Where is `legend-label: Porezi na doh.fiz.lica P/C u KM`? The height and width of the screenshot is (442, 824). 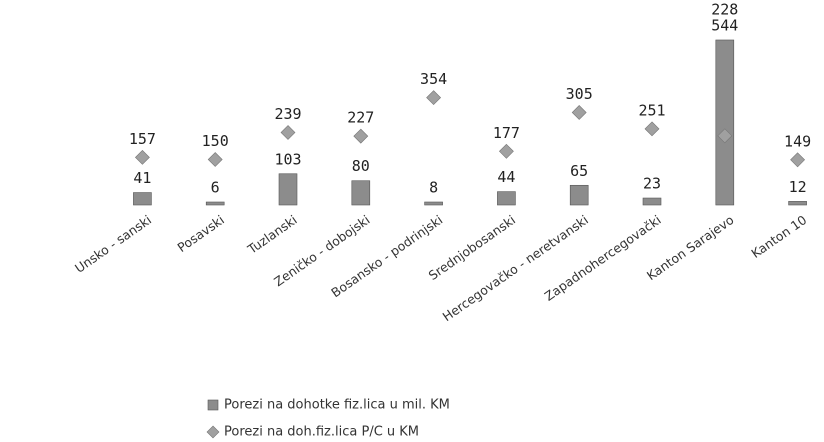 legend-label: Porezi na doh.fiz.lica P/C u KM is located at coordinates (321, 432).